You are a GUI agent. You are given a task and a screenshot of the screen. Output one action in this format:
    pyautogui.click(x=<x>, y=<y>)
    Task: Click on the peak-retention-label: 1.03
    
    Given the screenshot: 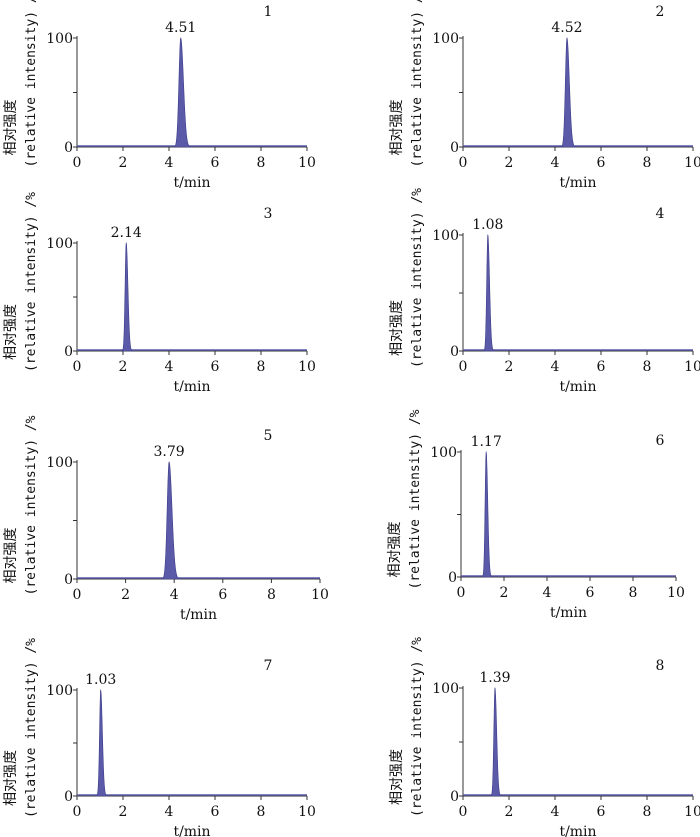 What is the action you would take?
    pyautogui.click(x=100, y=680)
    